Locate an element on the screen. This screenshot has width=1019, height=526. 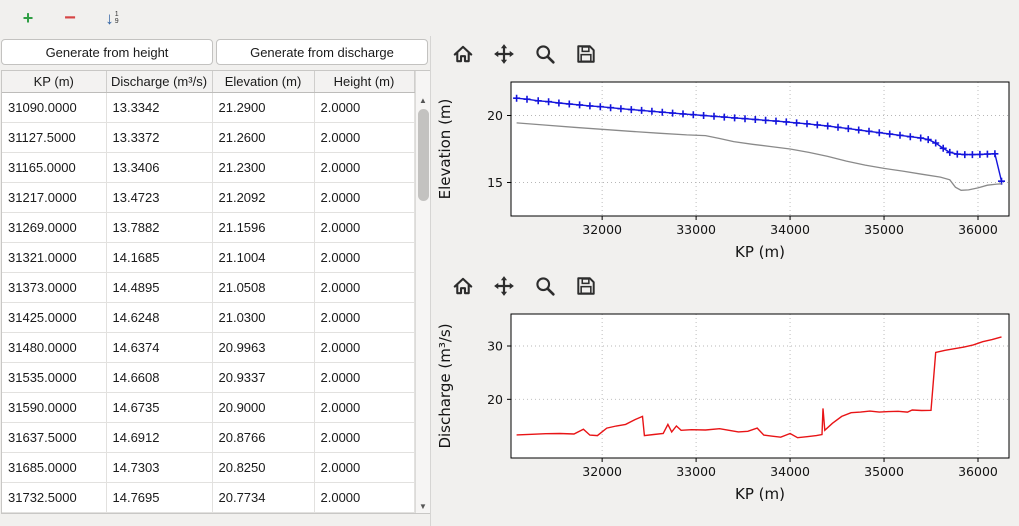
axes-frame is located at coordinates (760, 149).